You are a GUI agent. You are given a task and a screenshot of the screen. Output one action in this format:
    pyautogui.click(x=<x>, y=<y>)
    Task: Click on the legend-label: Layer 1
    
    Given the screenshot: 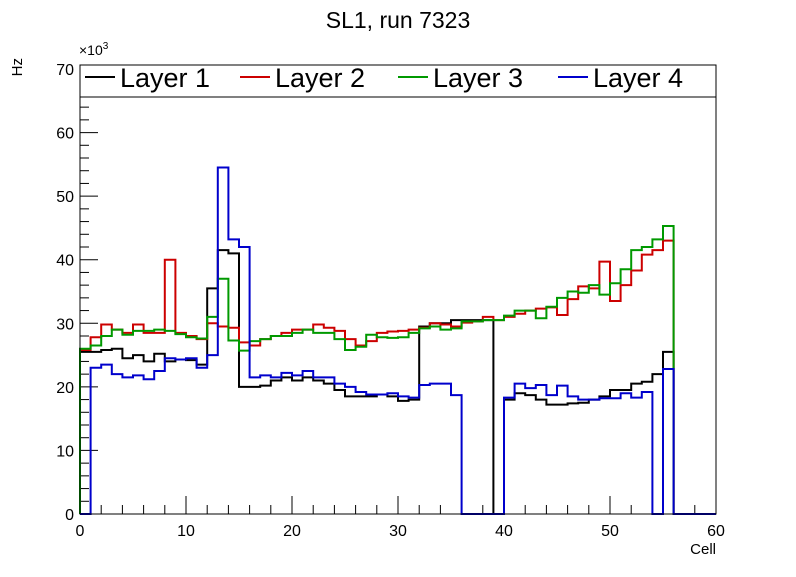 What is the action you would take?
    pyautogui.click(x=165, y=78)
    